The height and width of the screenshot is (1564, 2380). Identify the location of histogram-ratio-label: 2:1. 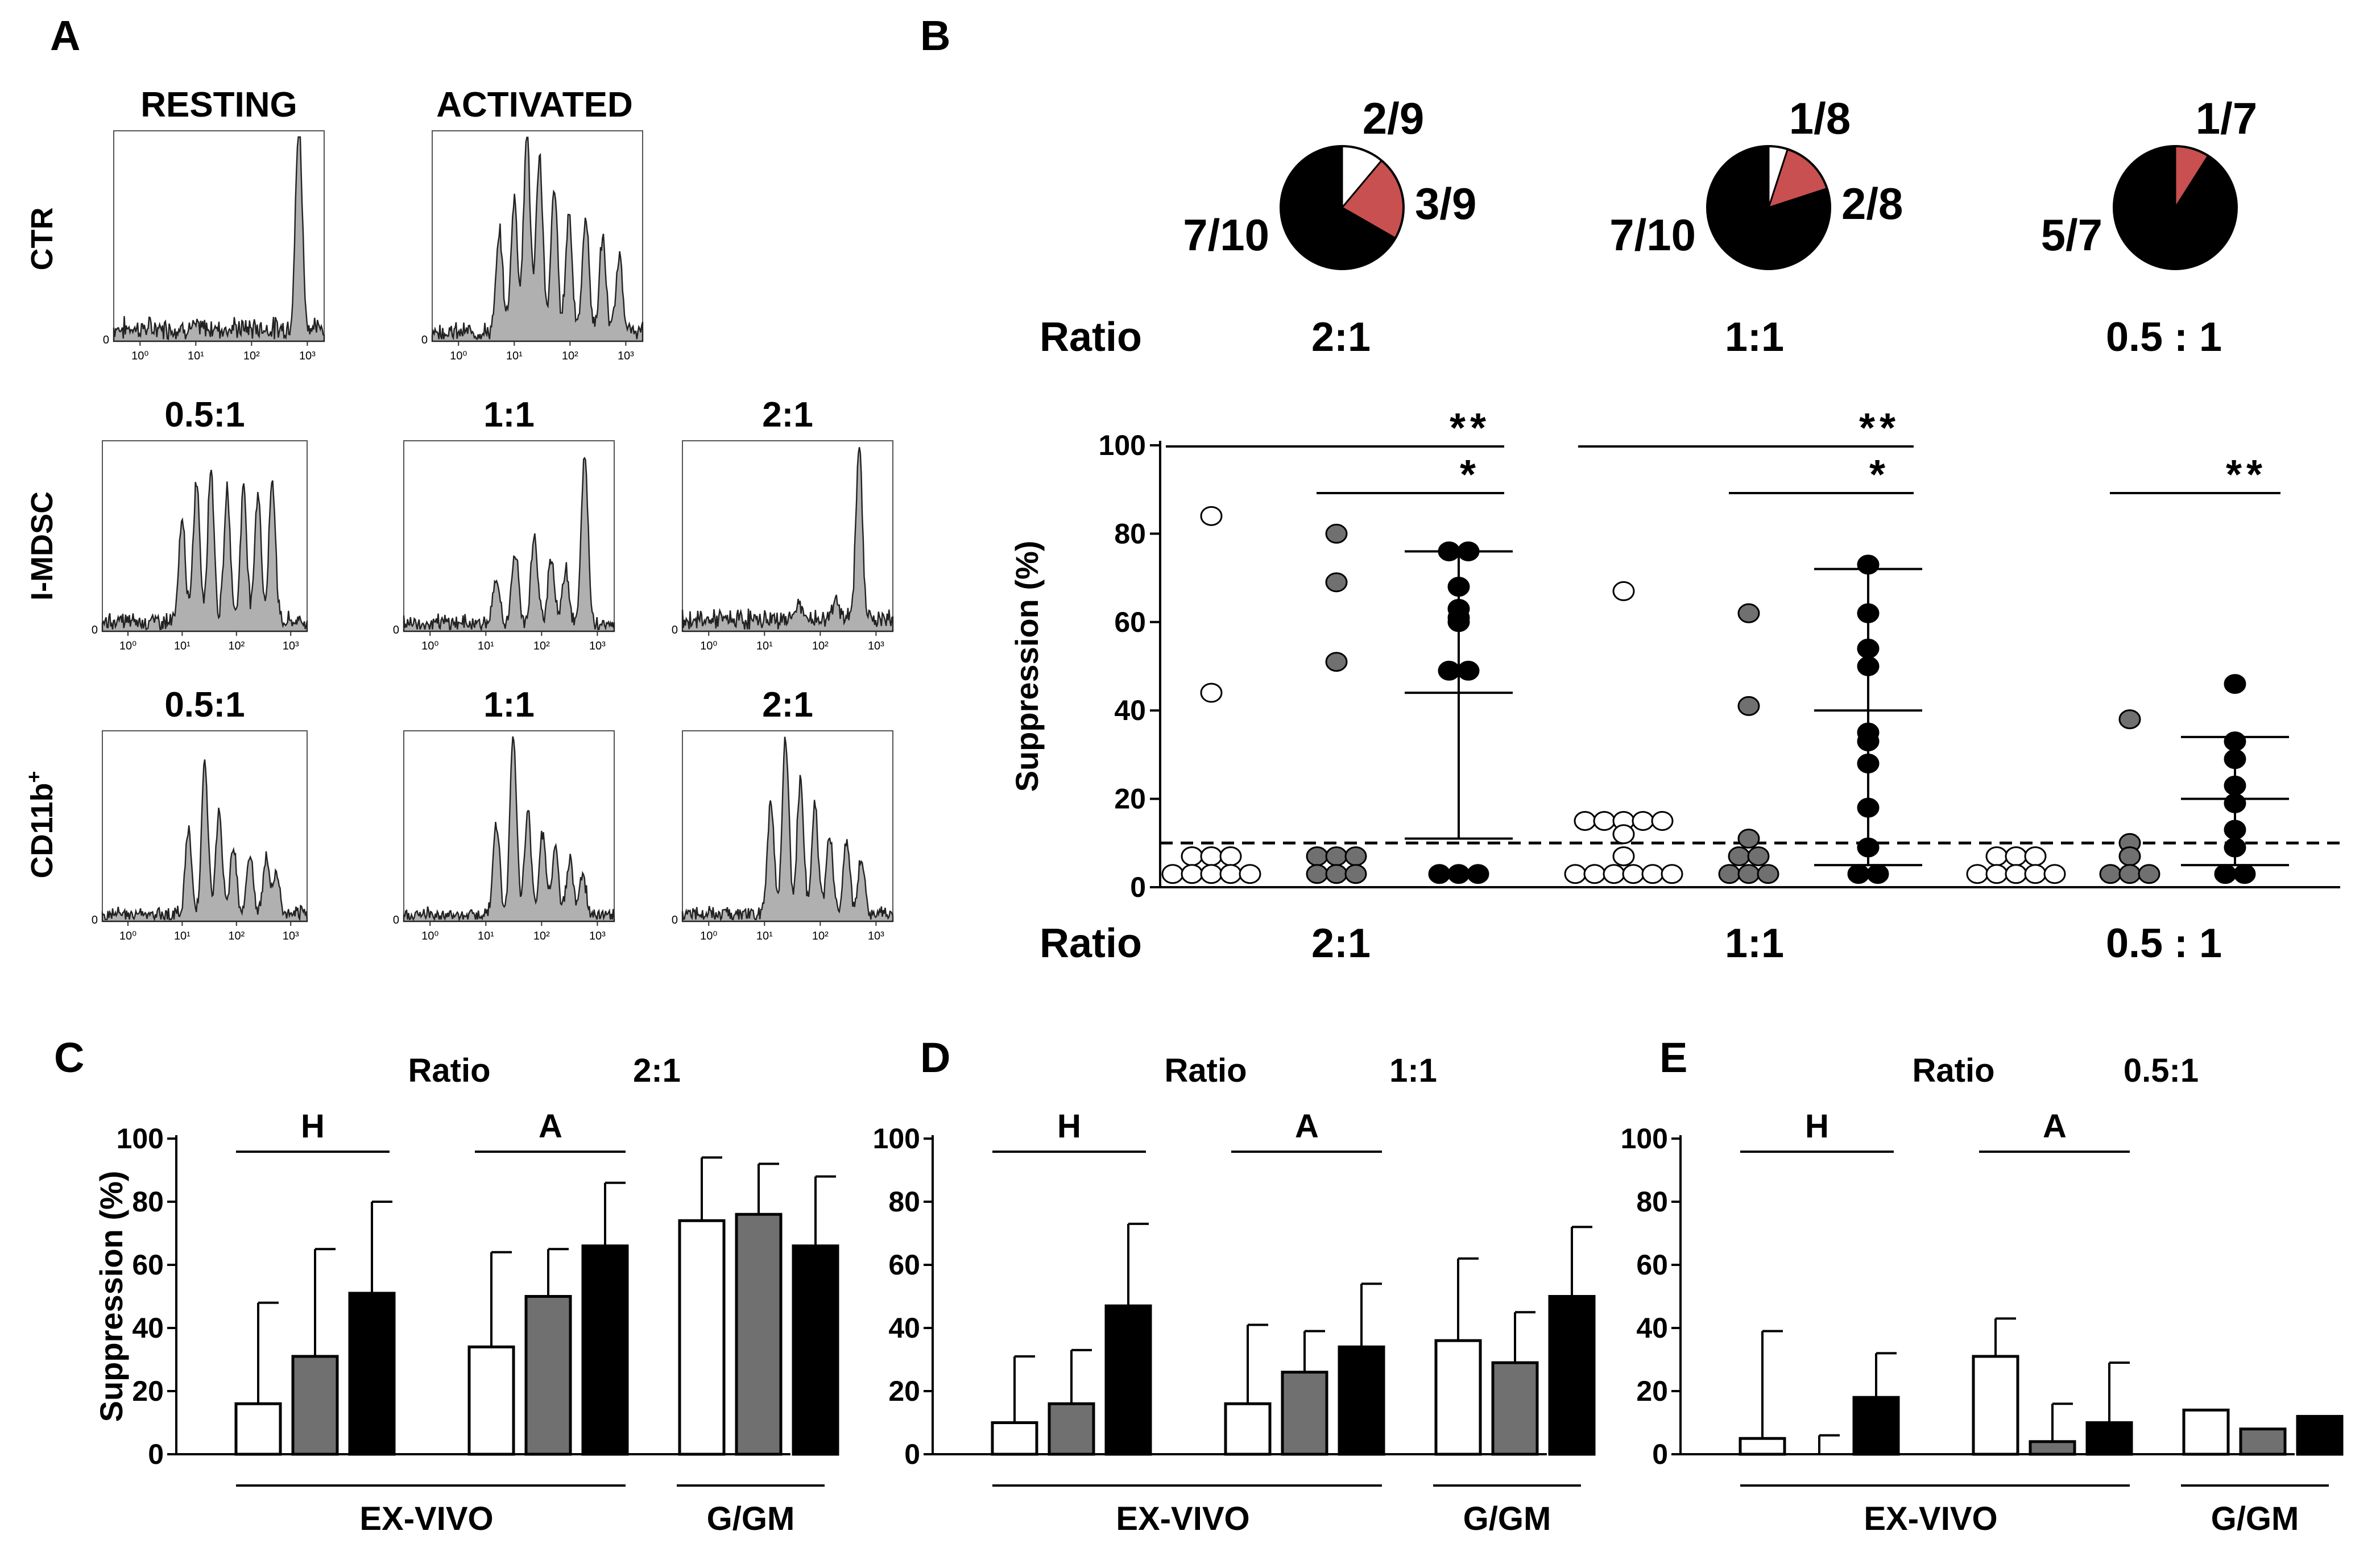
(787, 705).